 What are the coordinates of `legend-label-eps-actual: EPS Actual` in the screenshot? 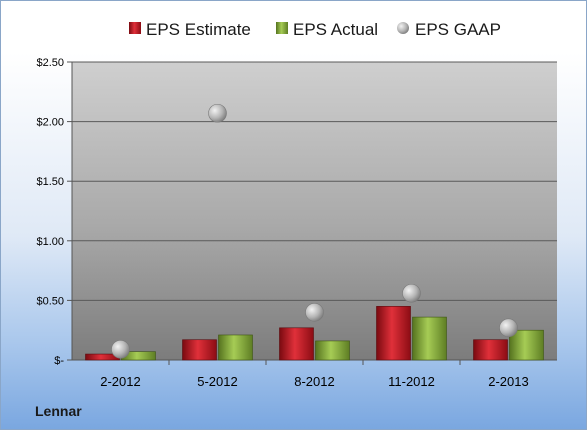 It's located at (335, 29).